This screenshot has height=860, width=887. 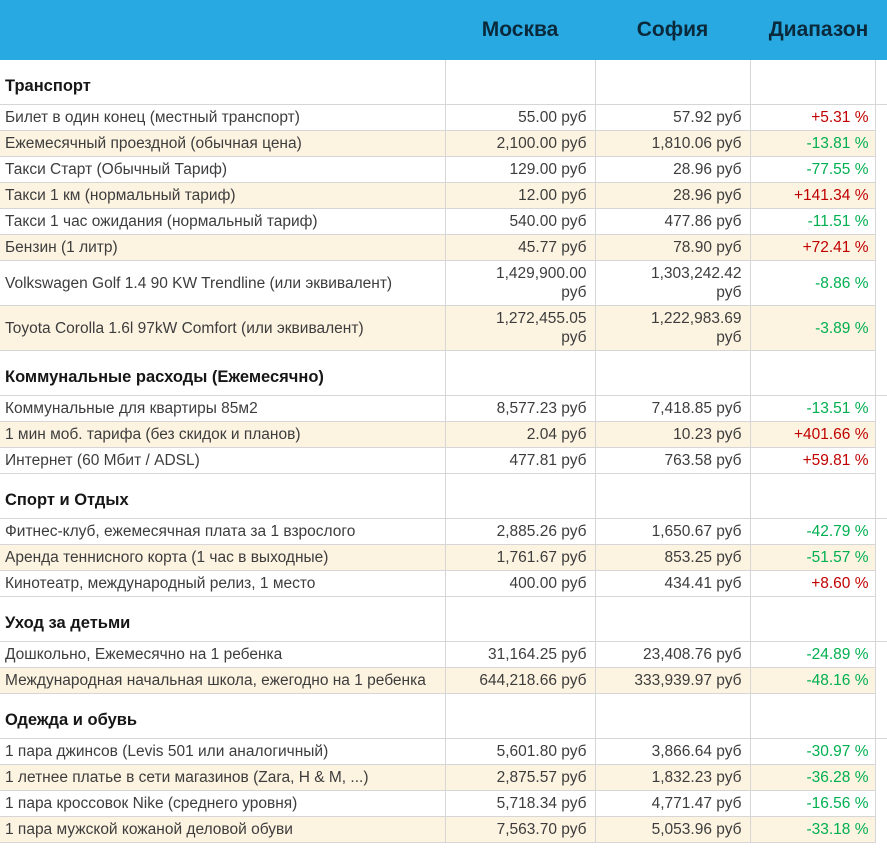 I want to click on range-value: +5.31 %, so click(x=813, y=117).